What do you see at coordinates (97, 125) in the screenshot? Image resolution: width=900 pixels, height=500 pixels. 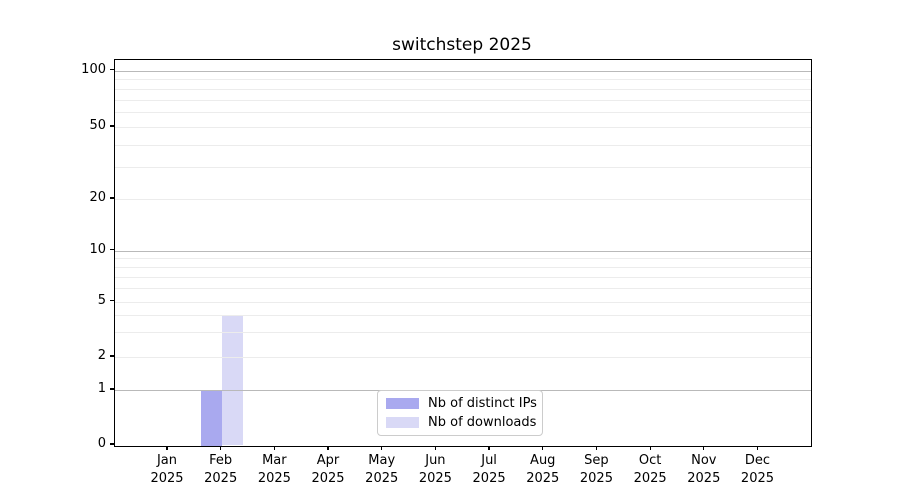 I see `y-tick-label-50: 50` at bounding box center [97, 125].